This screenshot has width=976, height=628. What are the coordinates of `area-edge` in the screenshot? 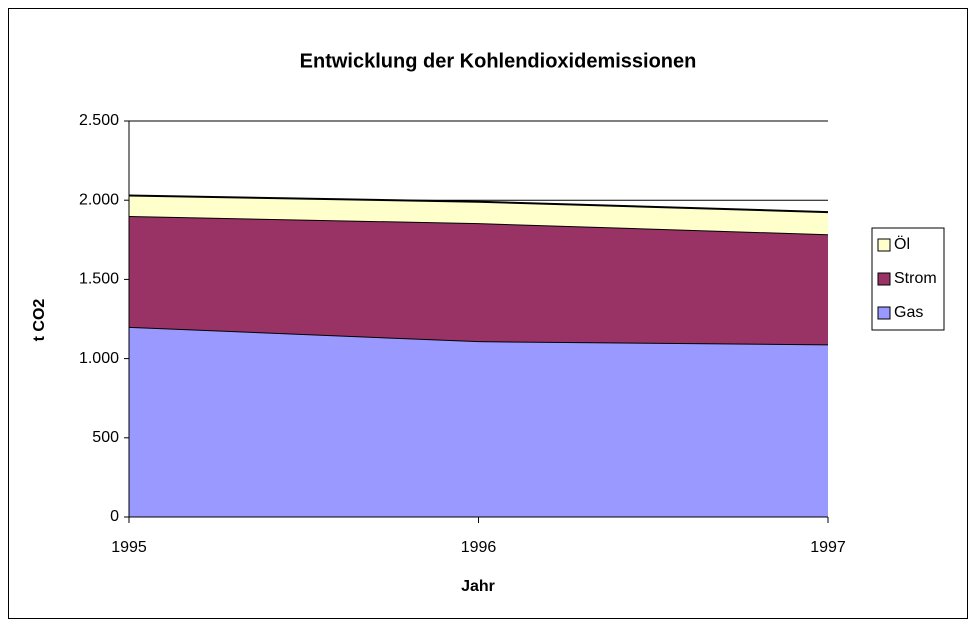 It's located at (478, 204).